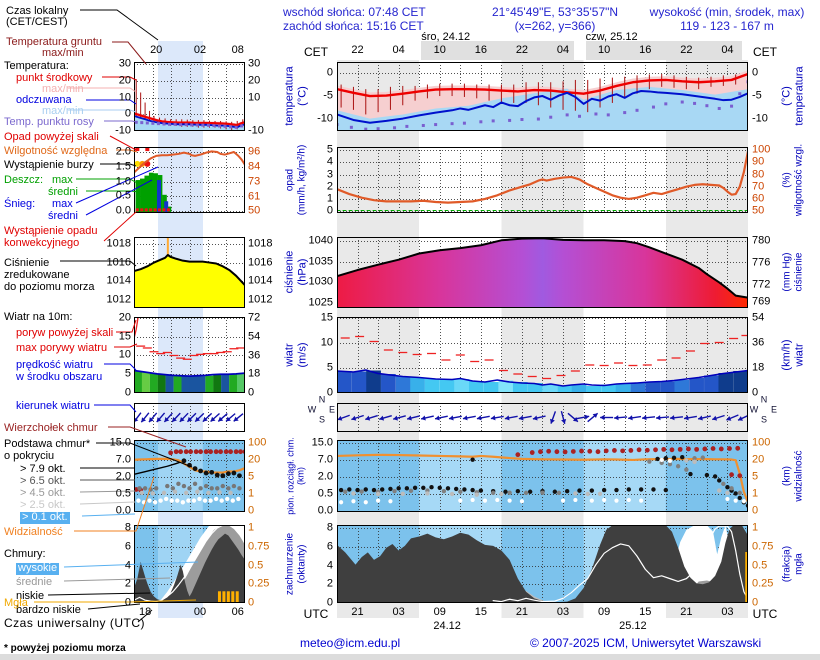 This screenshot has width=820, height=660. What do you see at coordinates (127, 546) in the screenshot?
I see `tick-label: 6` at bounding box center [127, 546].